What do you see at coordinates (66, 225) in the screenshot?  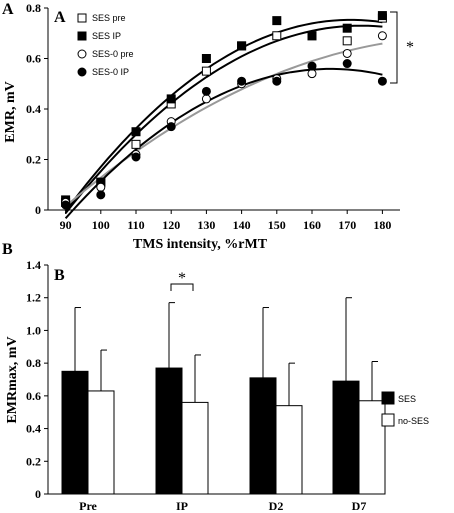 I see `panel-a-x-tick-label: 90` at bounding box center [66, 225].